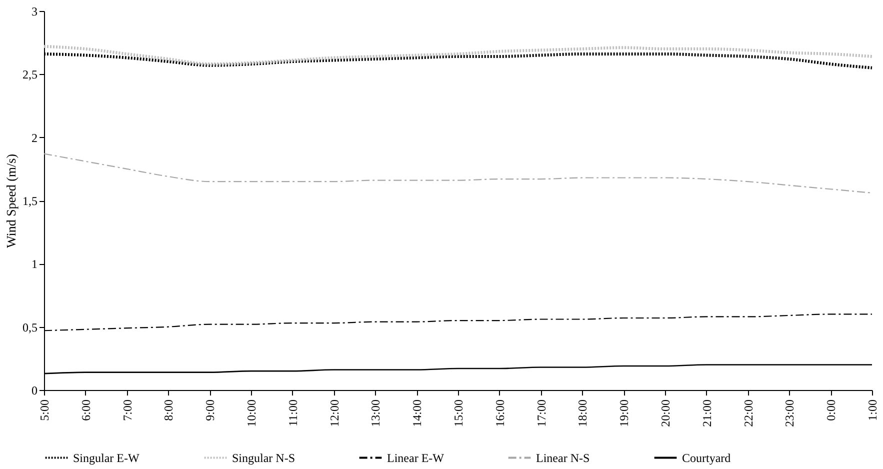  I want to click on x-tick-label: 7:00, so click(127, 410).